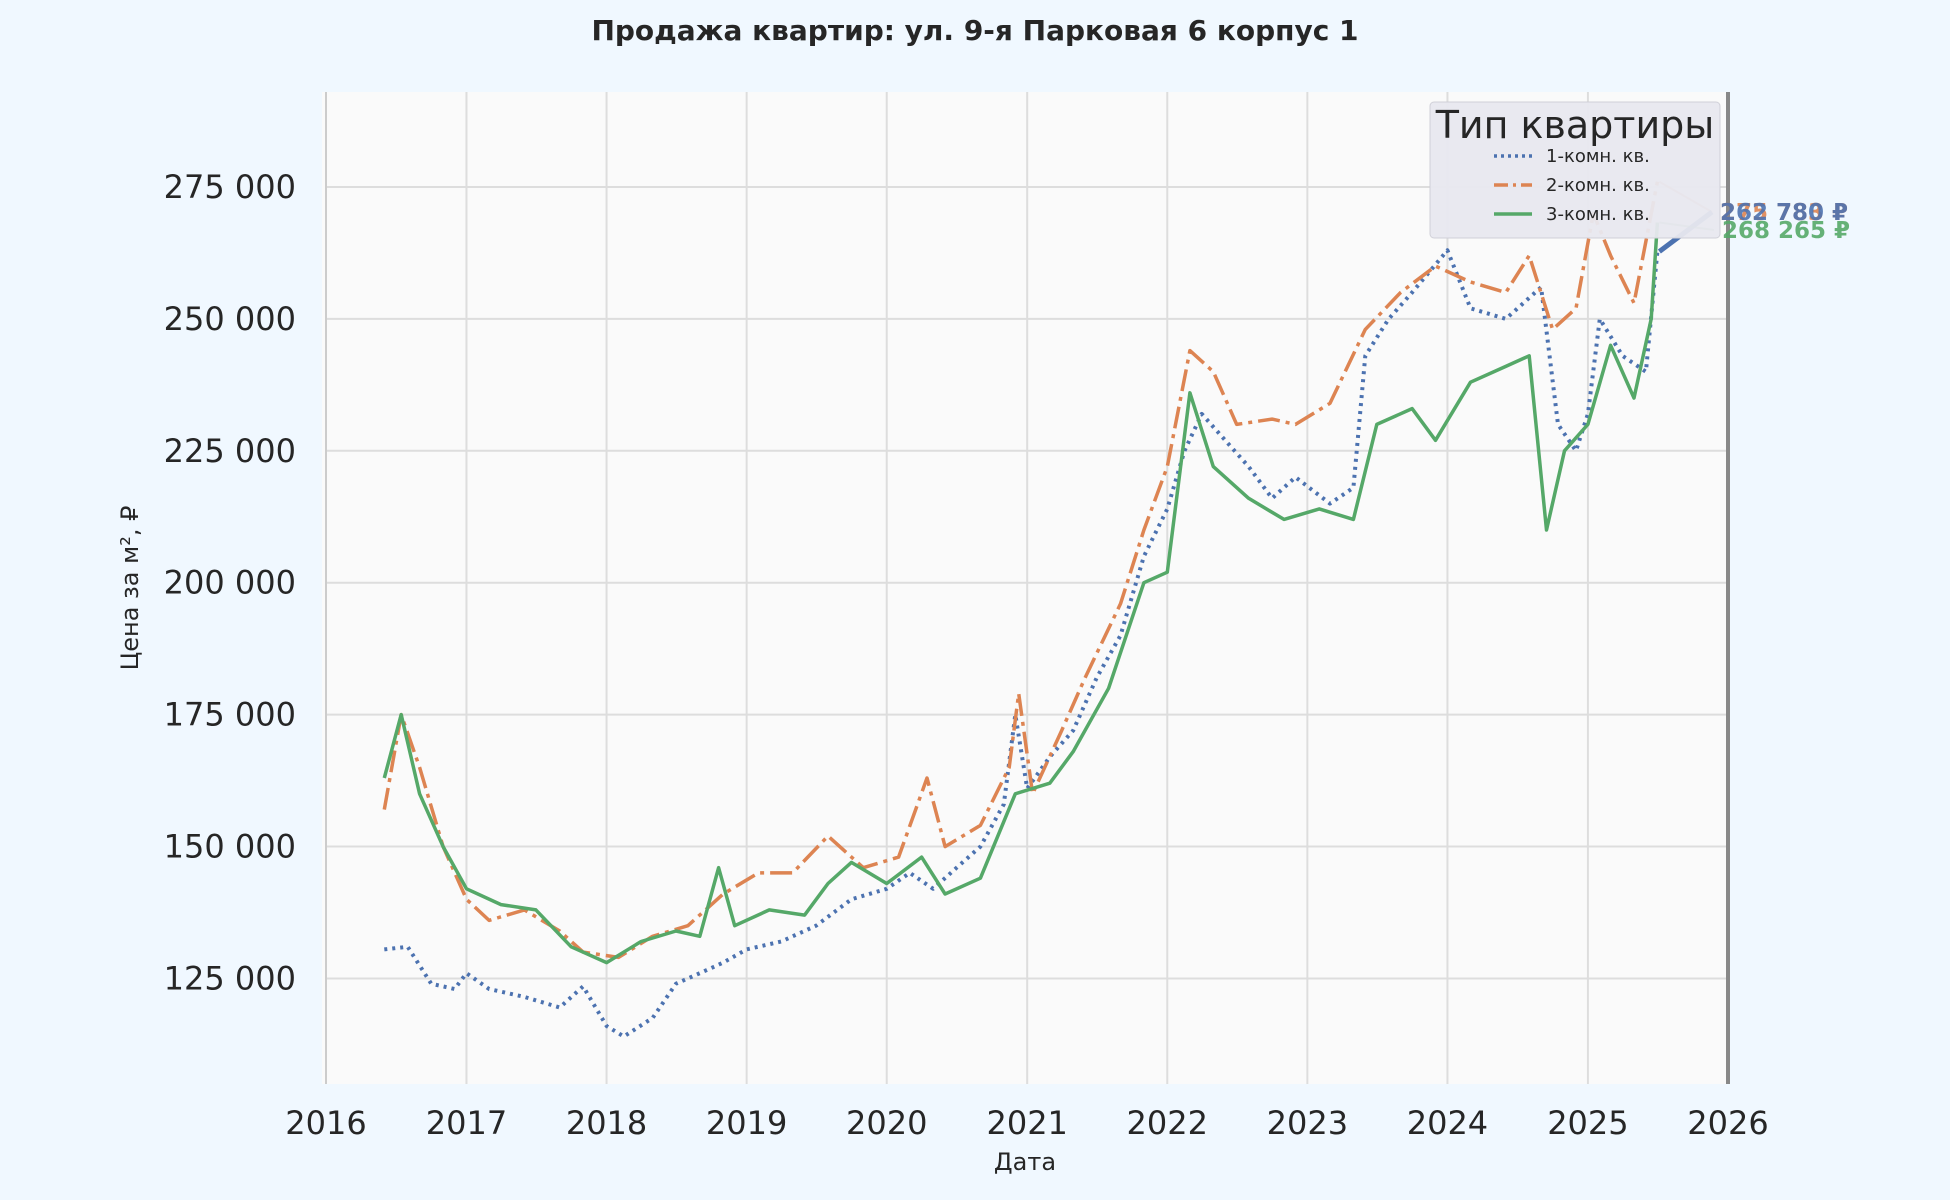 This screenshot has height=1200, width=1950. I want to click on x-tick-label: 2026, so click(1727, 1123).